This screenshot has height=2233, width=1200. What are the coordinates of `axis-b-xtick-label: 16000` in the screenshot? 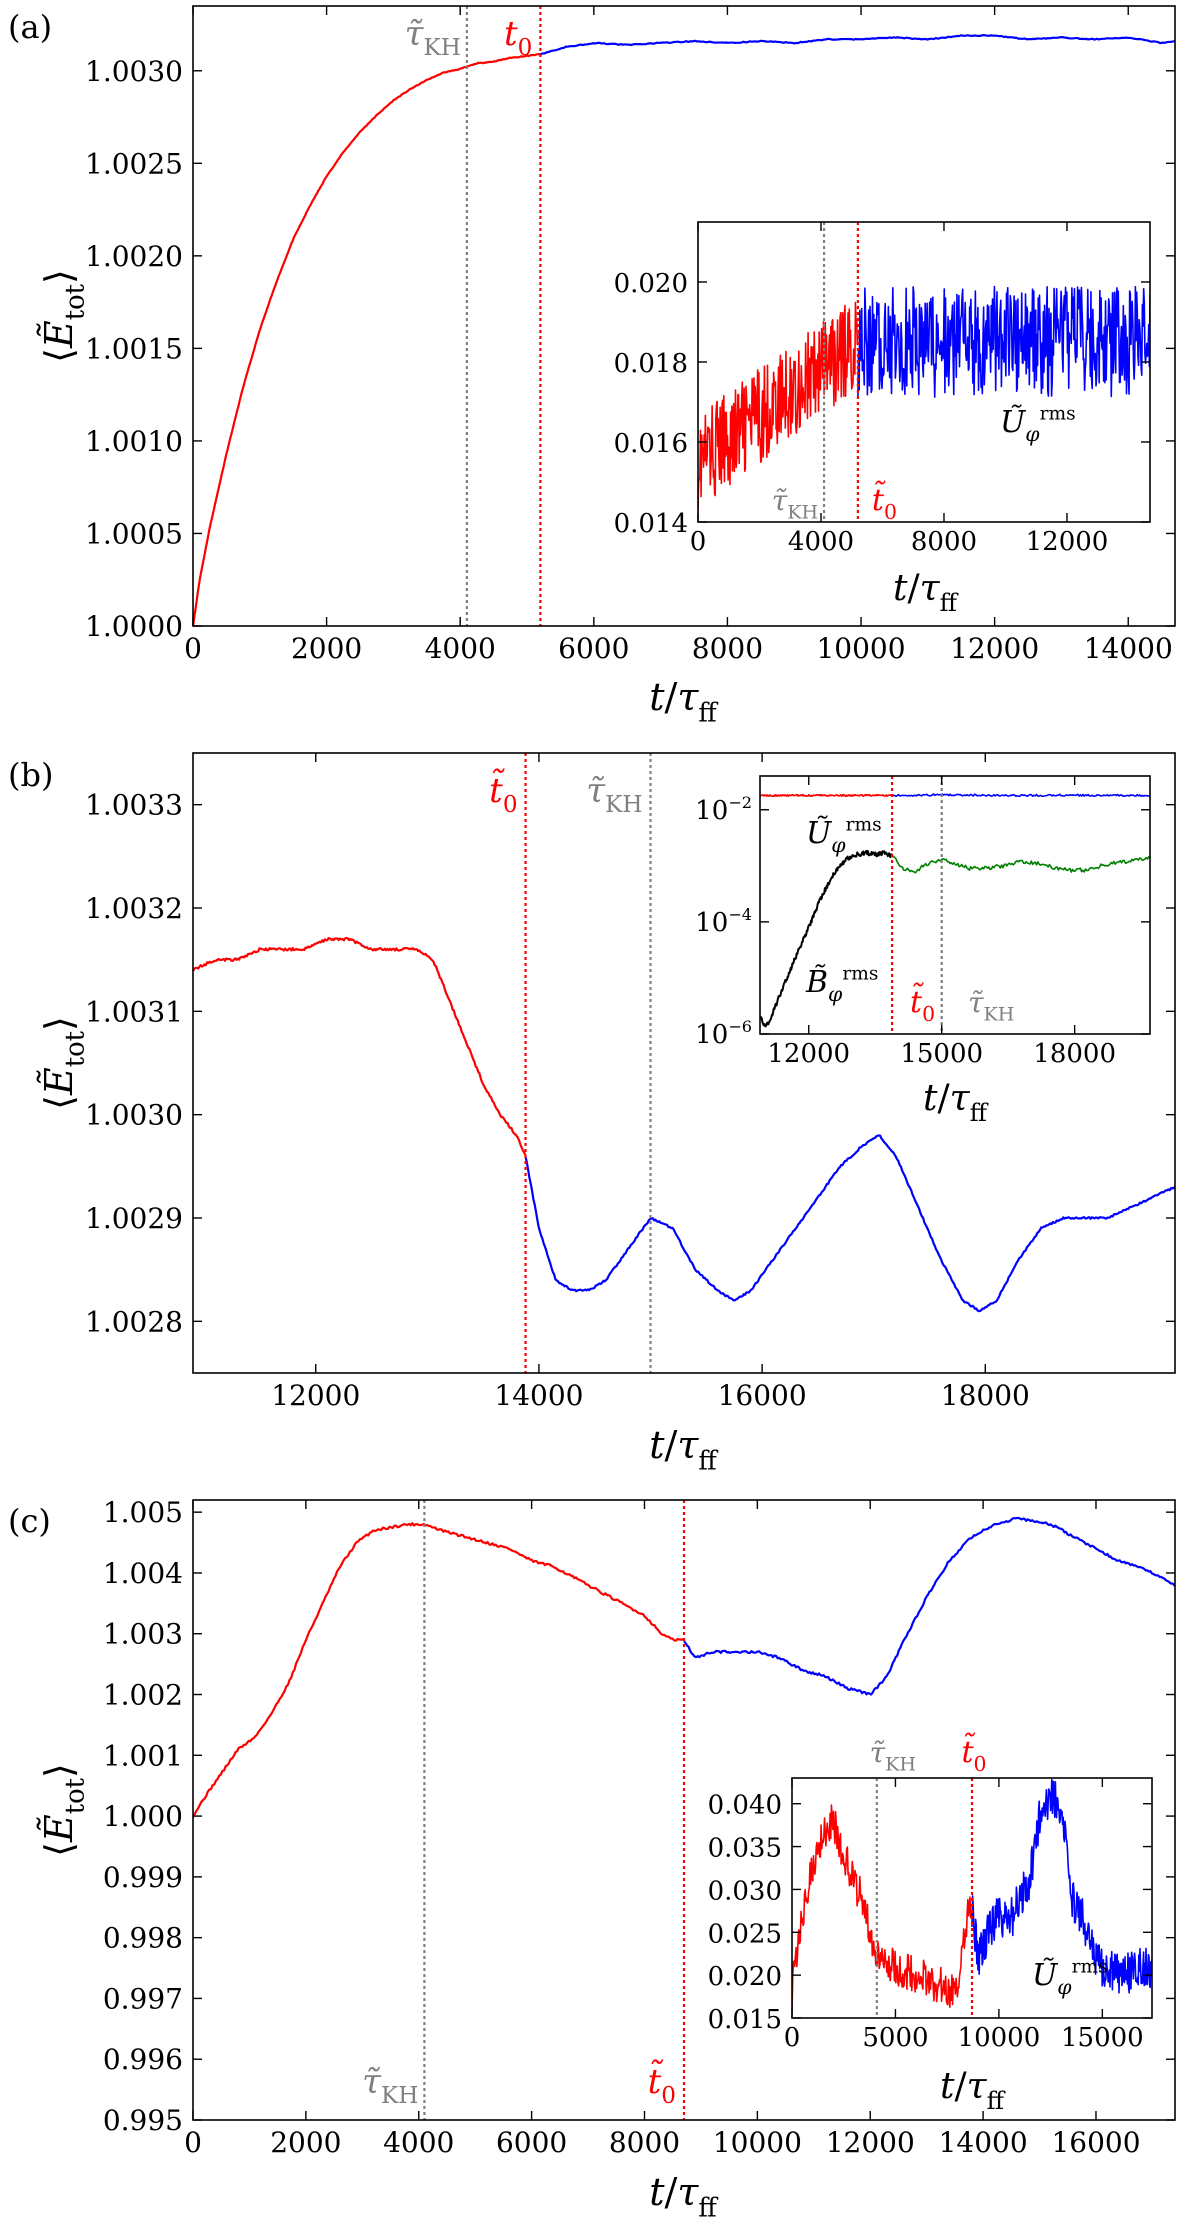 It's located at (762, 1395).